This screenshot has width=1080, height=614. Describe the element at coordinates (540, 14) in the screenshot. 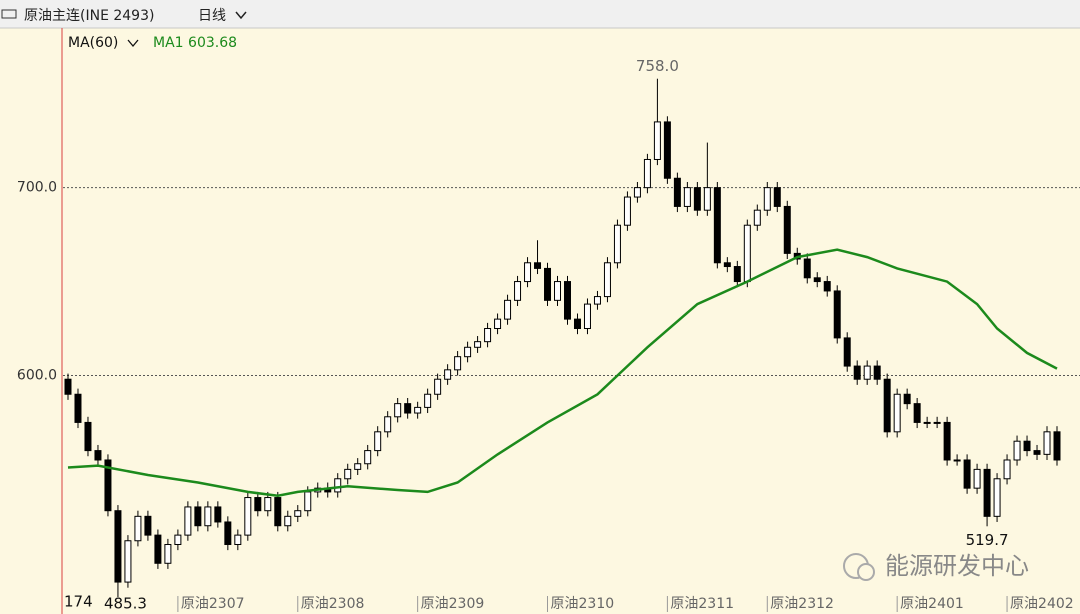

I see `toolbar` at that location.